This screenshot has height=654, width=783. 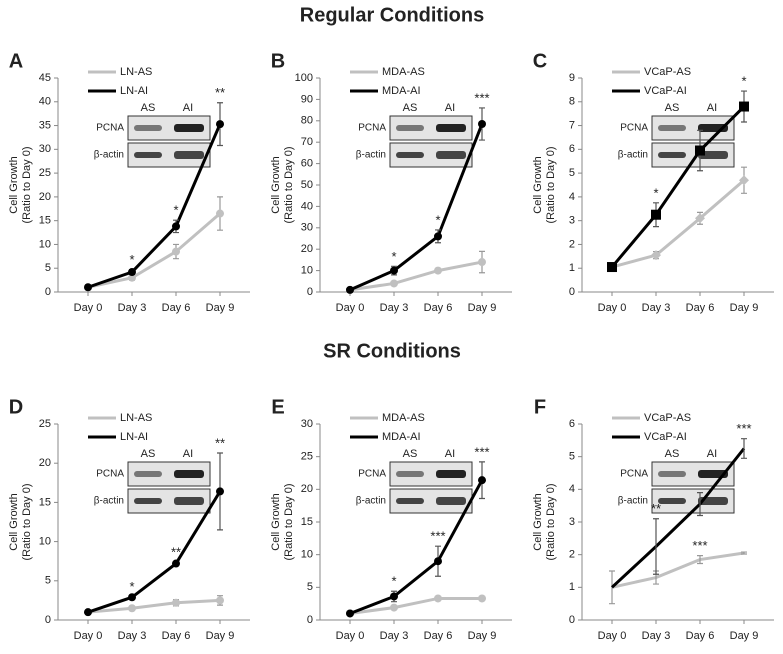 I want to click on y-tick-label: 100, so click(x=304, y=78).